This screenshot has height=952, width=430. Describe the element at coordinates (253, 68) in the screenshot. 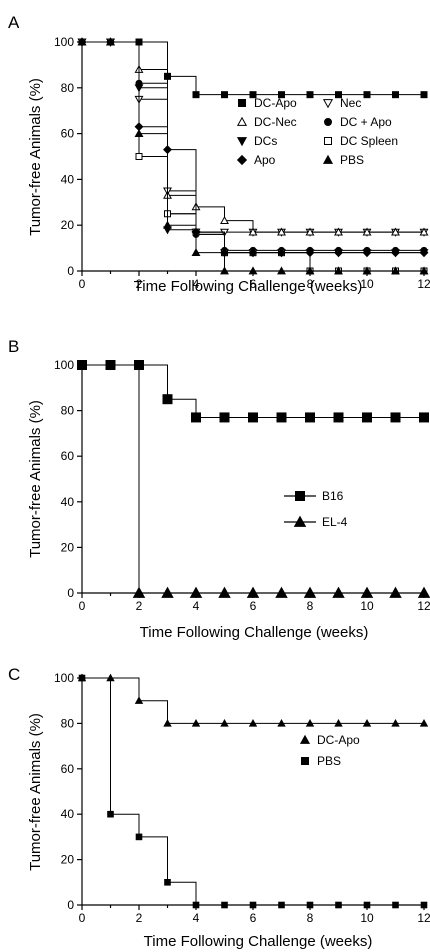

I see `series-dc-apo` at that location.